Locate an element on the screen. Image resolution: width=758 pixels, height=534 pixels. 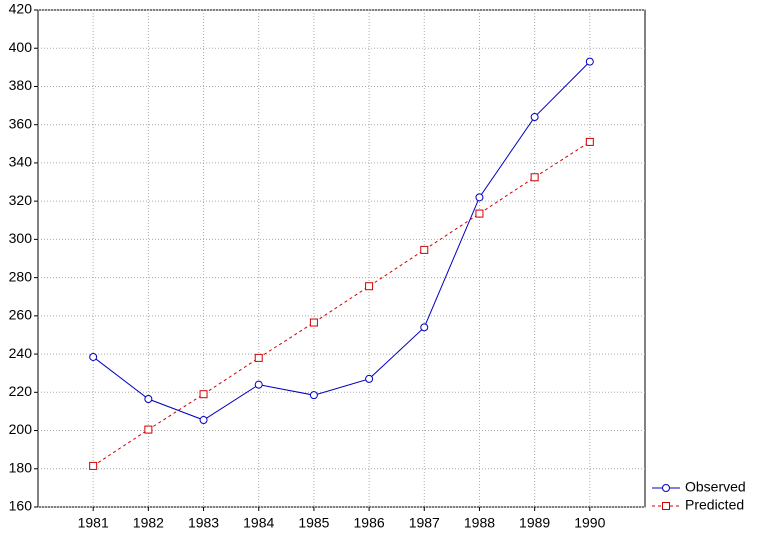
x-tick-label: 1990 is located at coordinates (589, 523).